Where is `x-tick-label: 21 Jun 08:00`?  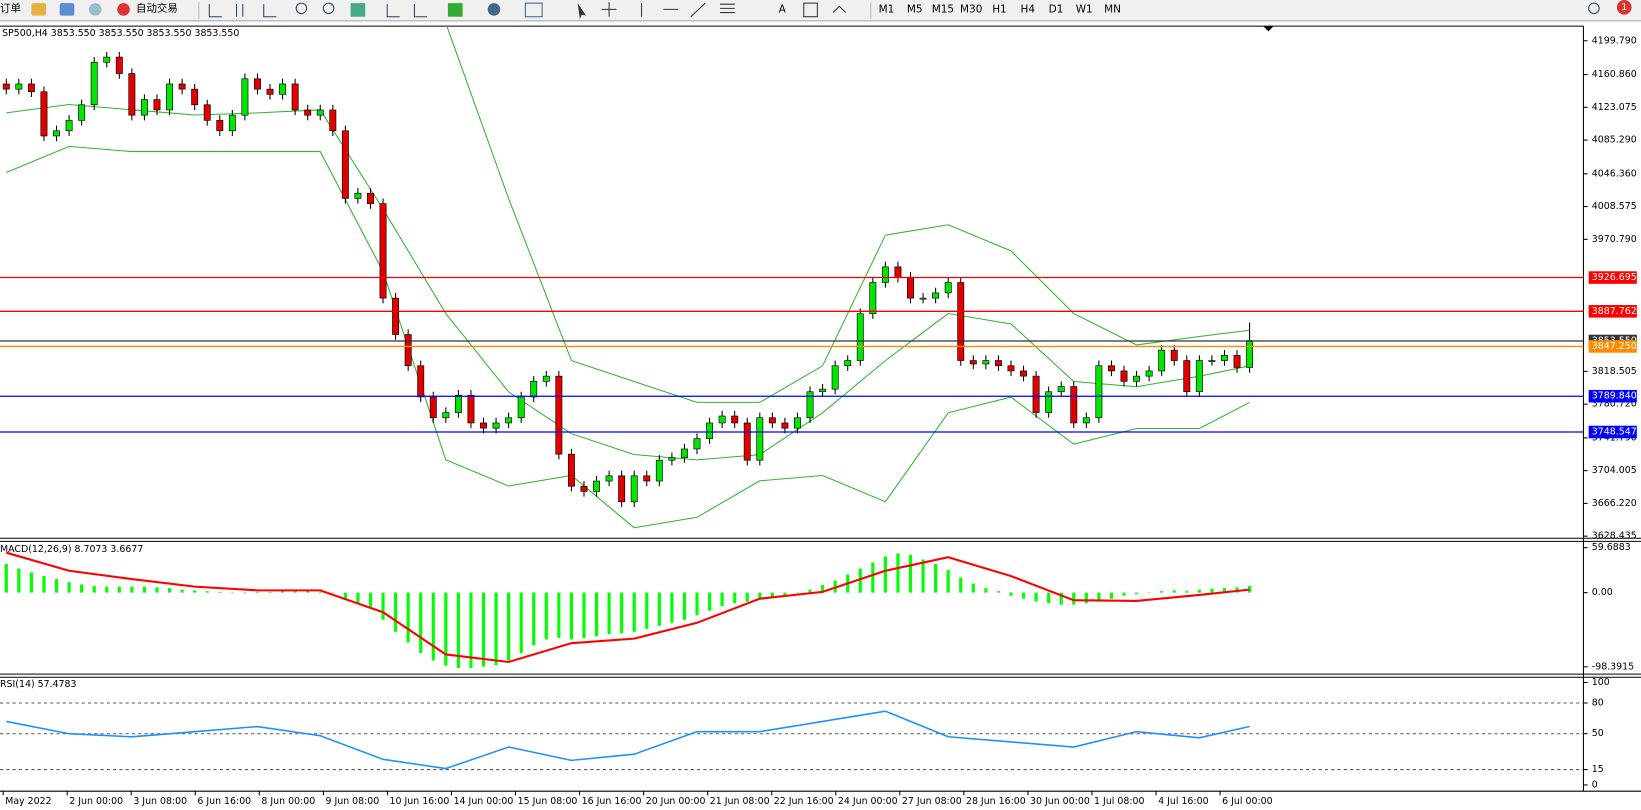 x-tick-label: 21 Jun 08:00 is located at coordinates (740, 801).